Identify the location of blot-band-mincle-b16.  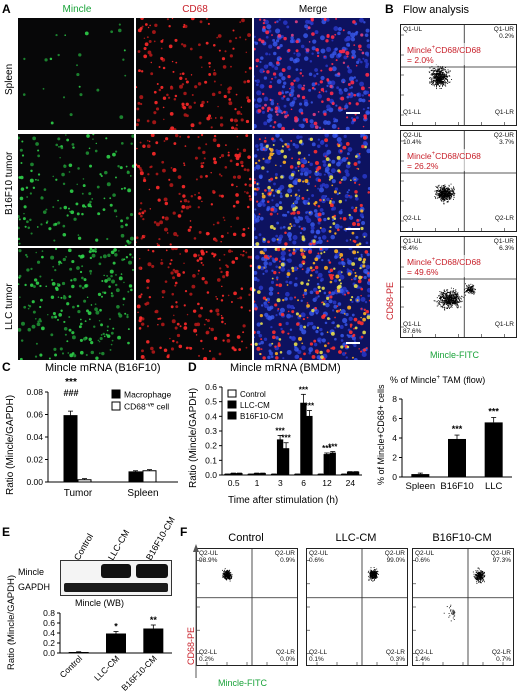
(152, 571).